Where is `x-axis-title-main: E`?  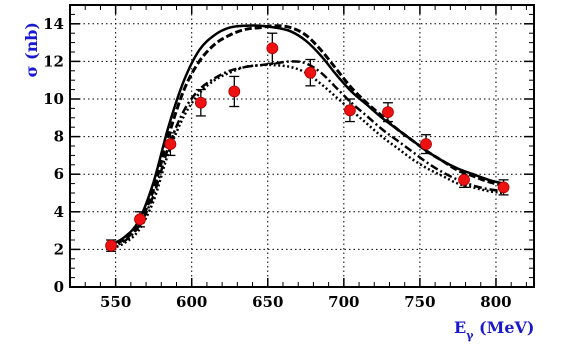
x-axis-title-main: E is located at coordinates (460, 327).